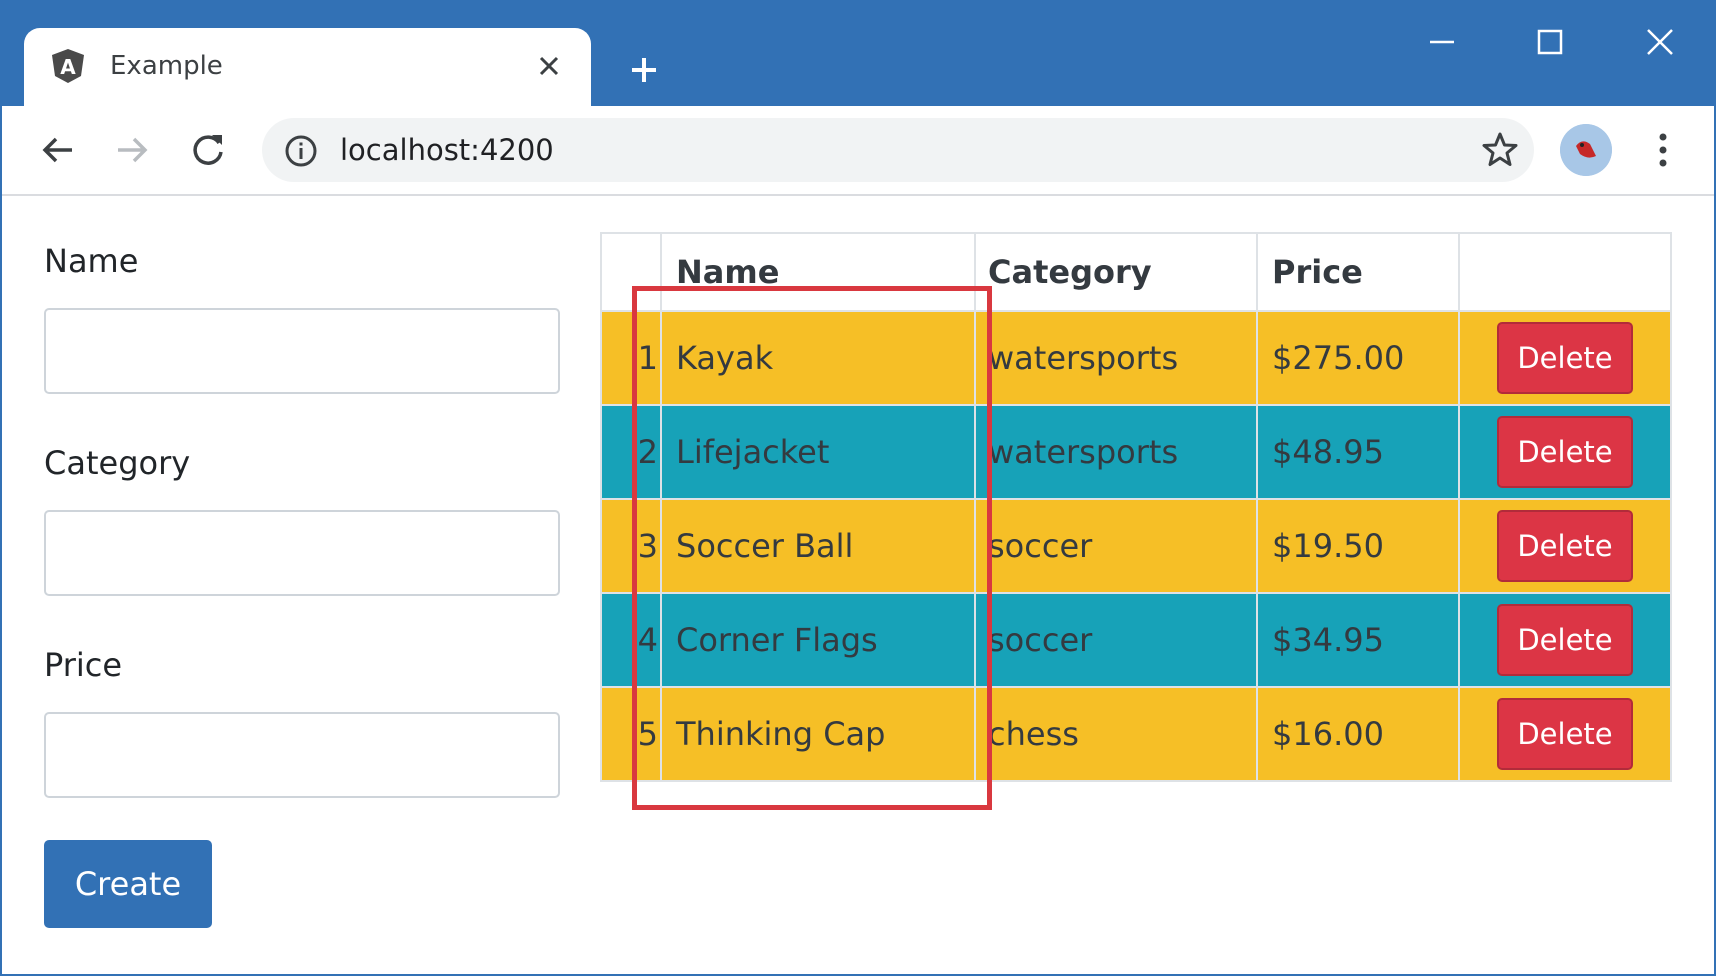 This screenshot has width=1716, height=976. I want to click on svg-text: A, so click(68, 67).